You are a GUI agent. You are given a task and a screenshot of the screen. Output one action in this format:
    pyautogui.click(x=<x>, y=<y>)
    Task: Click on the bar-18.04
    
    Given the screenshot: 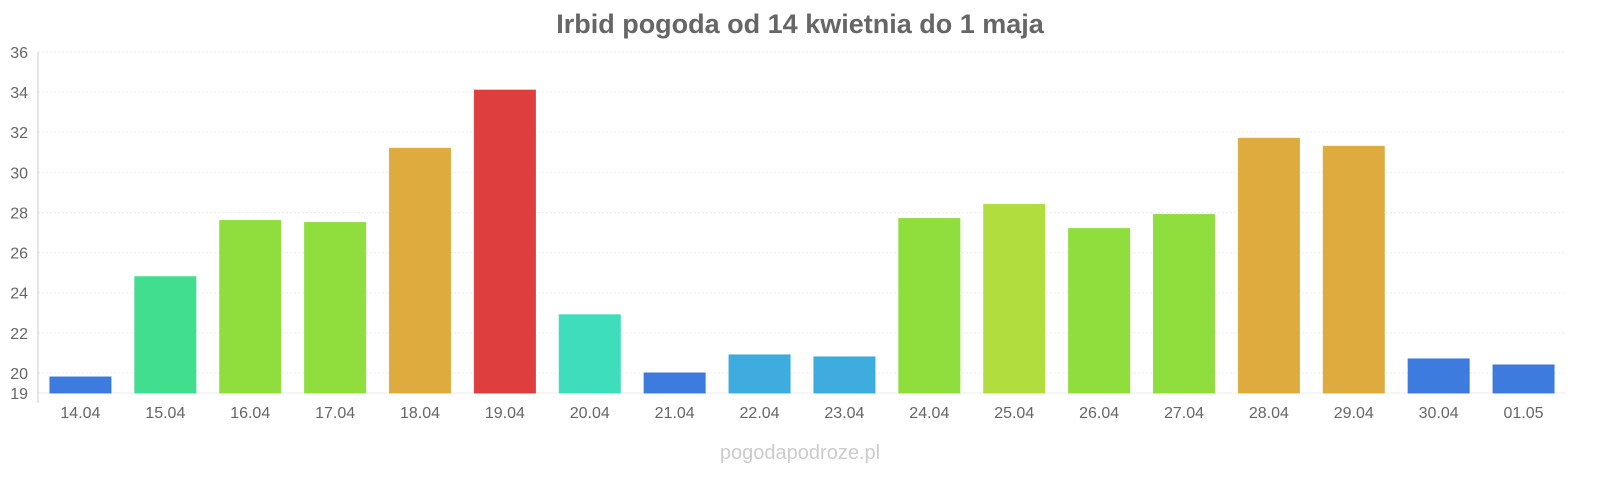 What is the action you would take?
    pyautogui.click(x=420, y=270)
    